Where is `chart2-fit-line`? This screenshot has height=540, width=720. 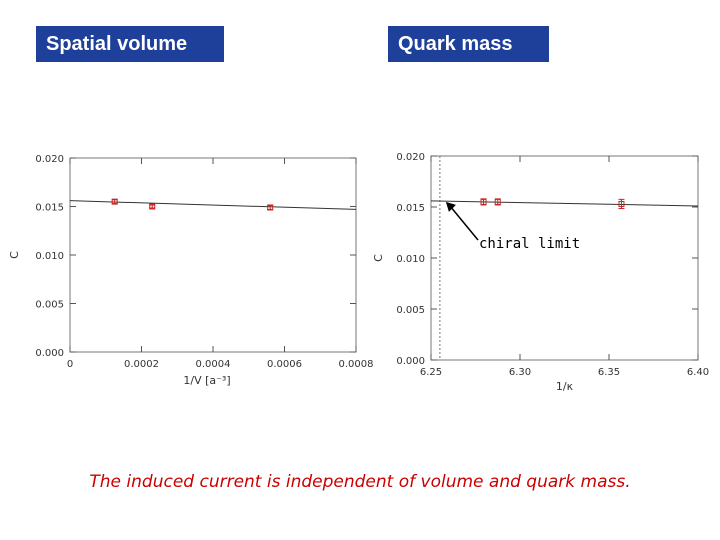 chart2-fit-line is located at coordinates (564, 203).